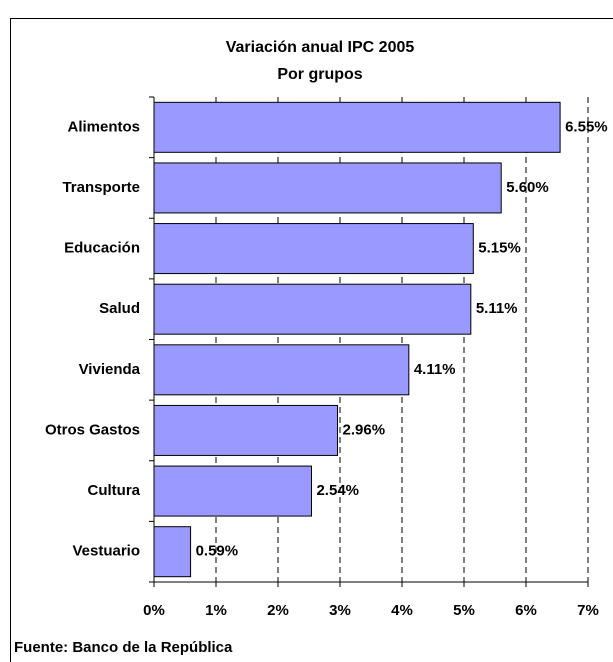  What do you see at coordinates (123, 647) in the screenshot?
I see `source-note: Fuente: Banco de la República` at bounding box center [123, 647].